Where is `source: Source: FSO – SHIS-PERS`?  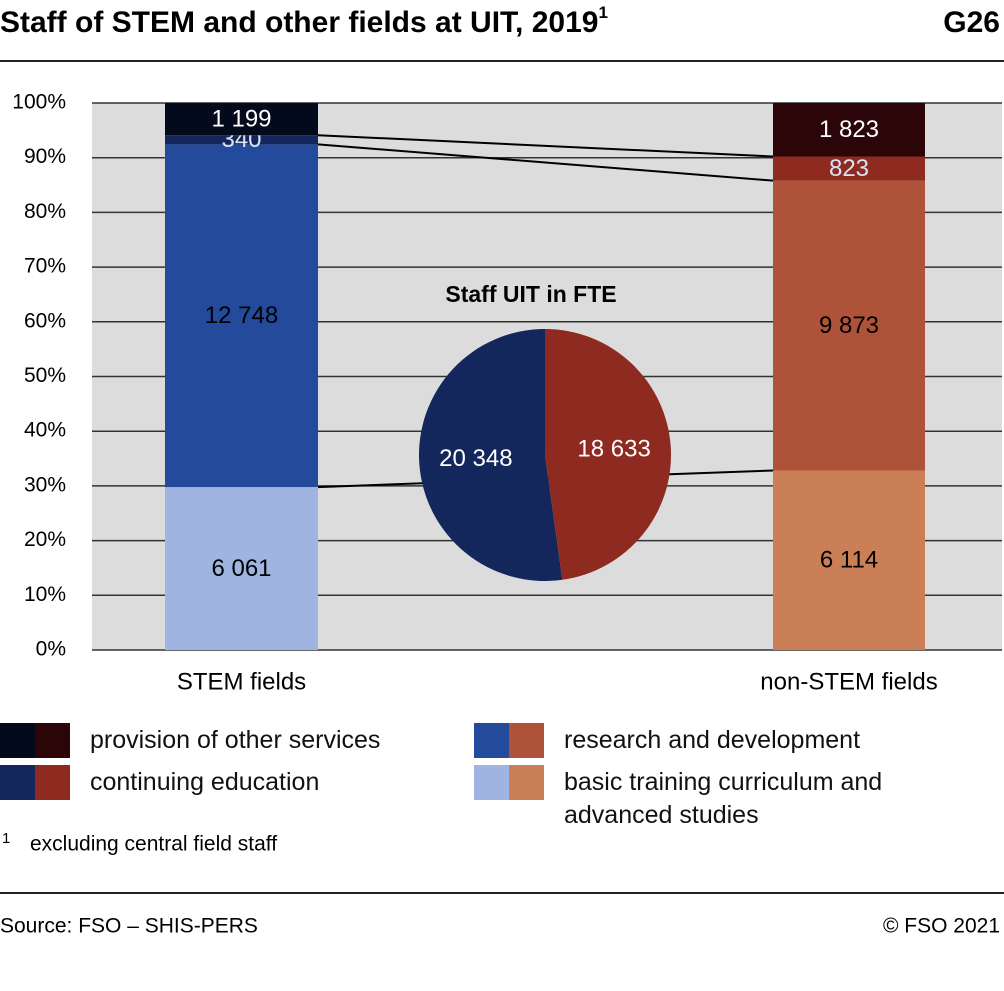 source: Source: FSO – SHIS-PERS is located at coordinates (129, 926).